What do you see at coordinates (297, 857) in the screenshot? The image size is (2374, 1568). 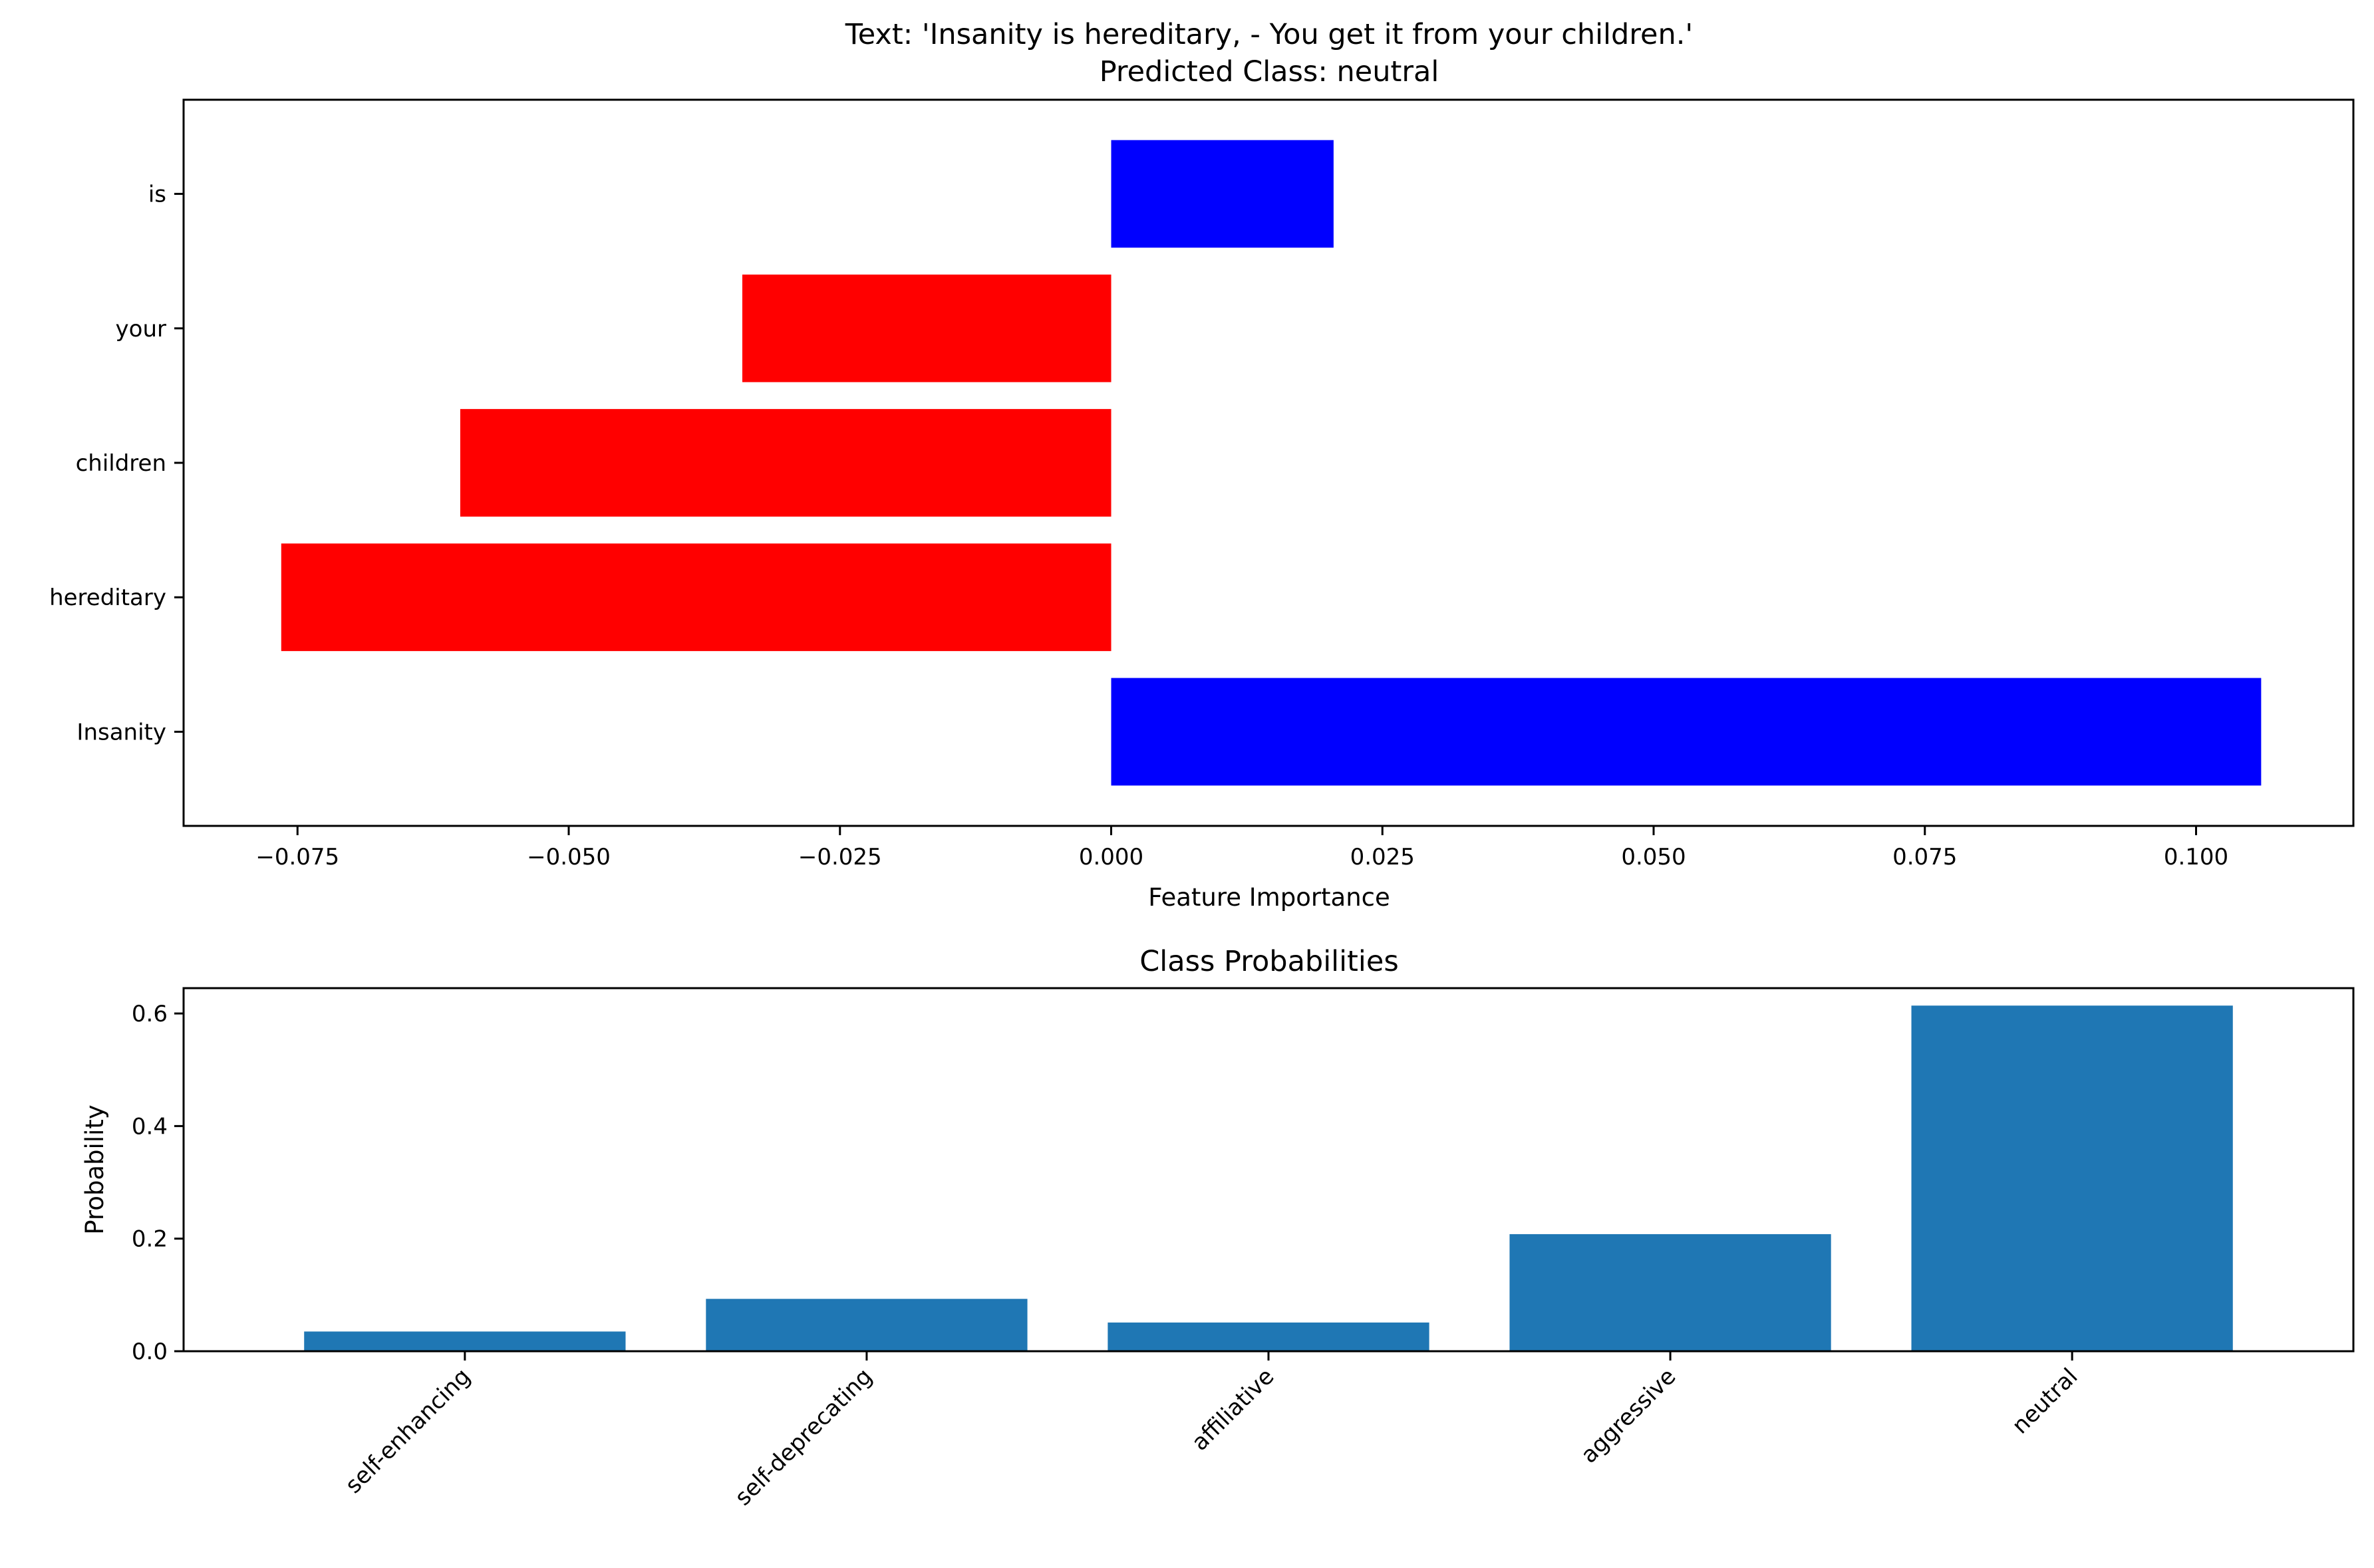 I see `x-tick-label: −0.075` at bounding box center [297, 857].